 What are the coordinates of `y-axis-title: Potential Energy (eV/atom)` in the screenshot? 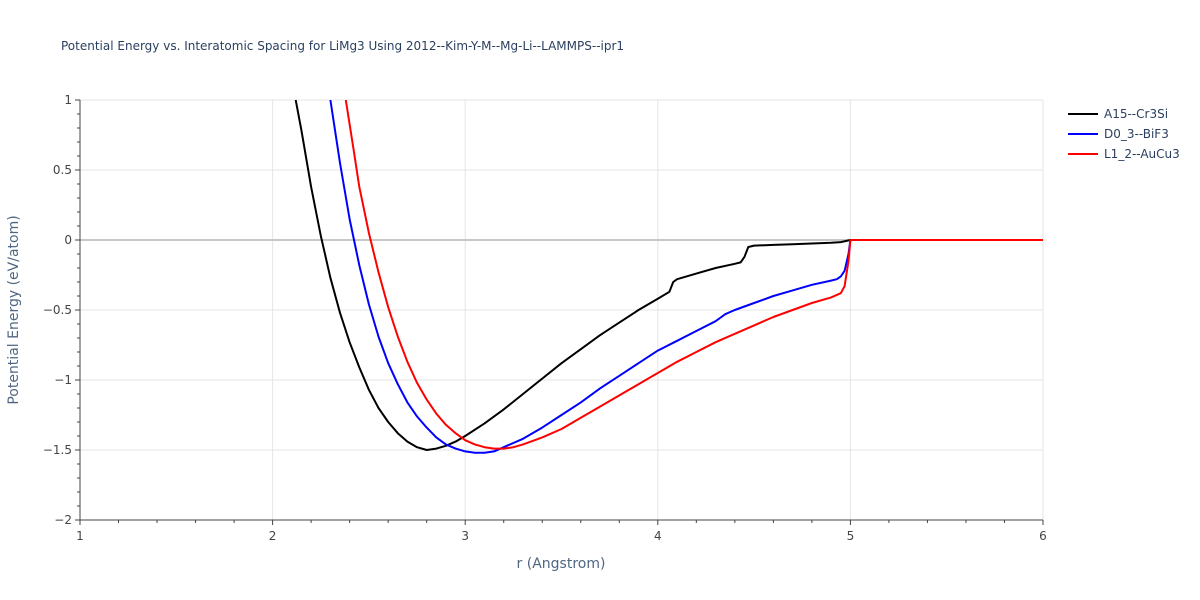 It's located at (14, 309).